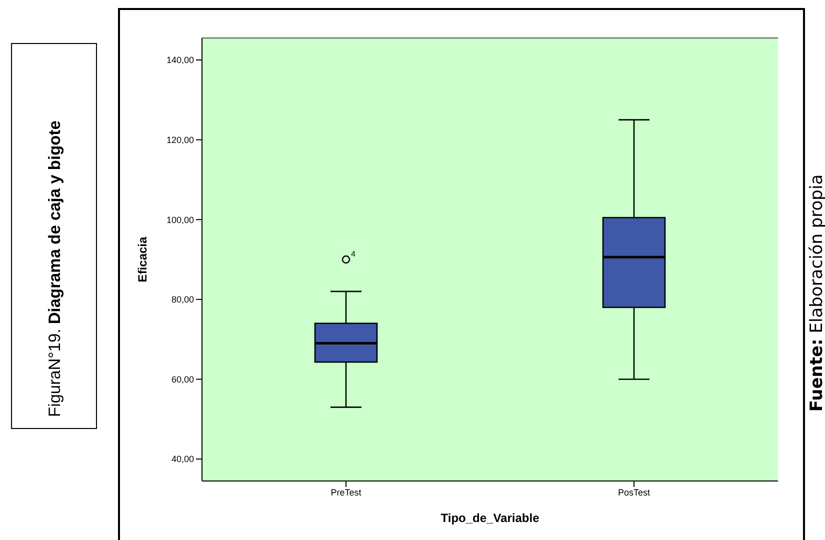 The height and width of the screenshot is (540, 825). I want to click on text: Diagrama de caja y bigote, so click(55, 222).